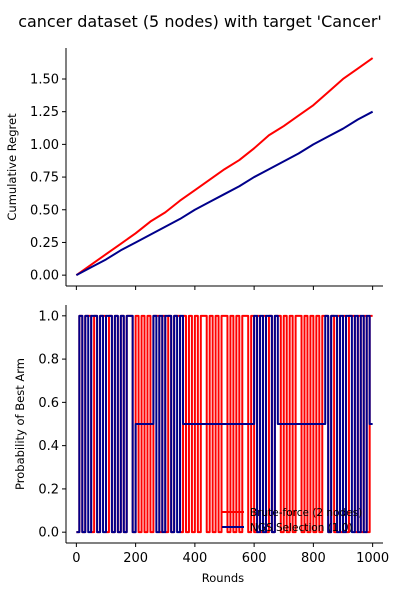  I want to click on bottom-ytick-label: 0.8, so click(48, 360).